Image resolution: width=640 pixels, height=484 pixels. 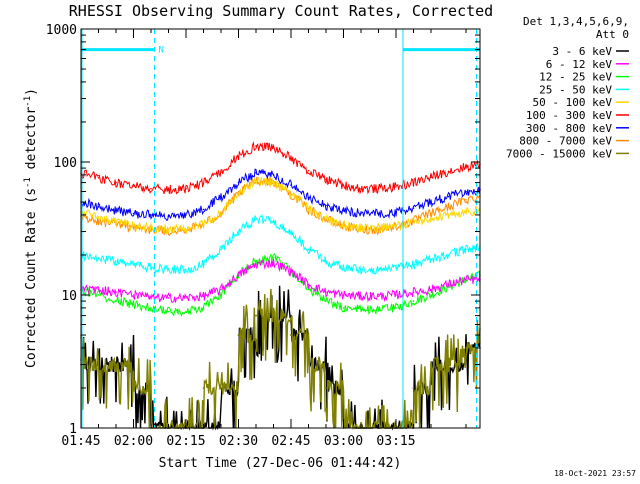 I want to click on legend-entry-label: 100 - 300 keV, so click(x=569, y=115).